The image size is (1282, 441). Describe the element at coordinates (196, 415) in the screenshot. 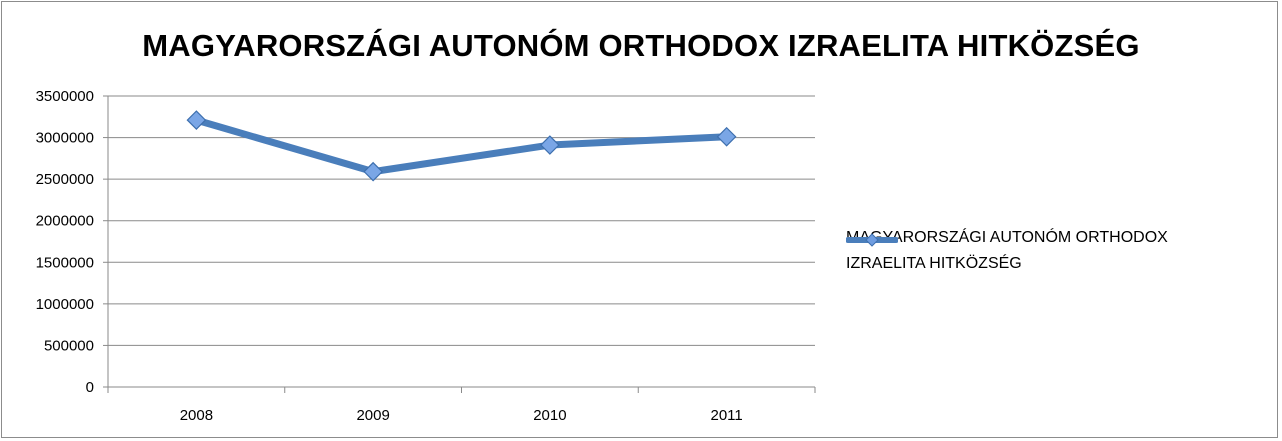

I see `x-tick-label: 2008` at that location.